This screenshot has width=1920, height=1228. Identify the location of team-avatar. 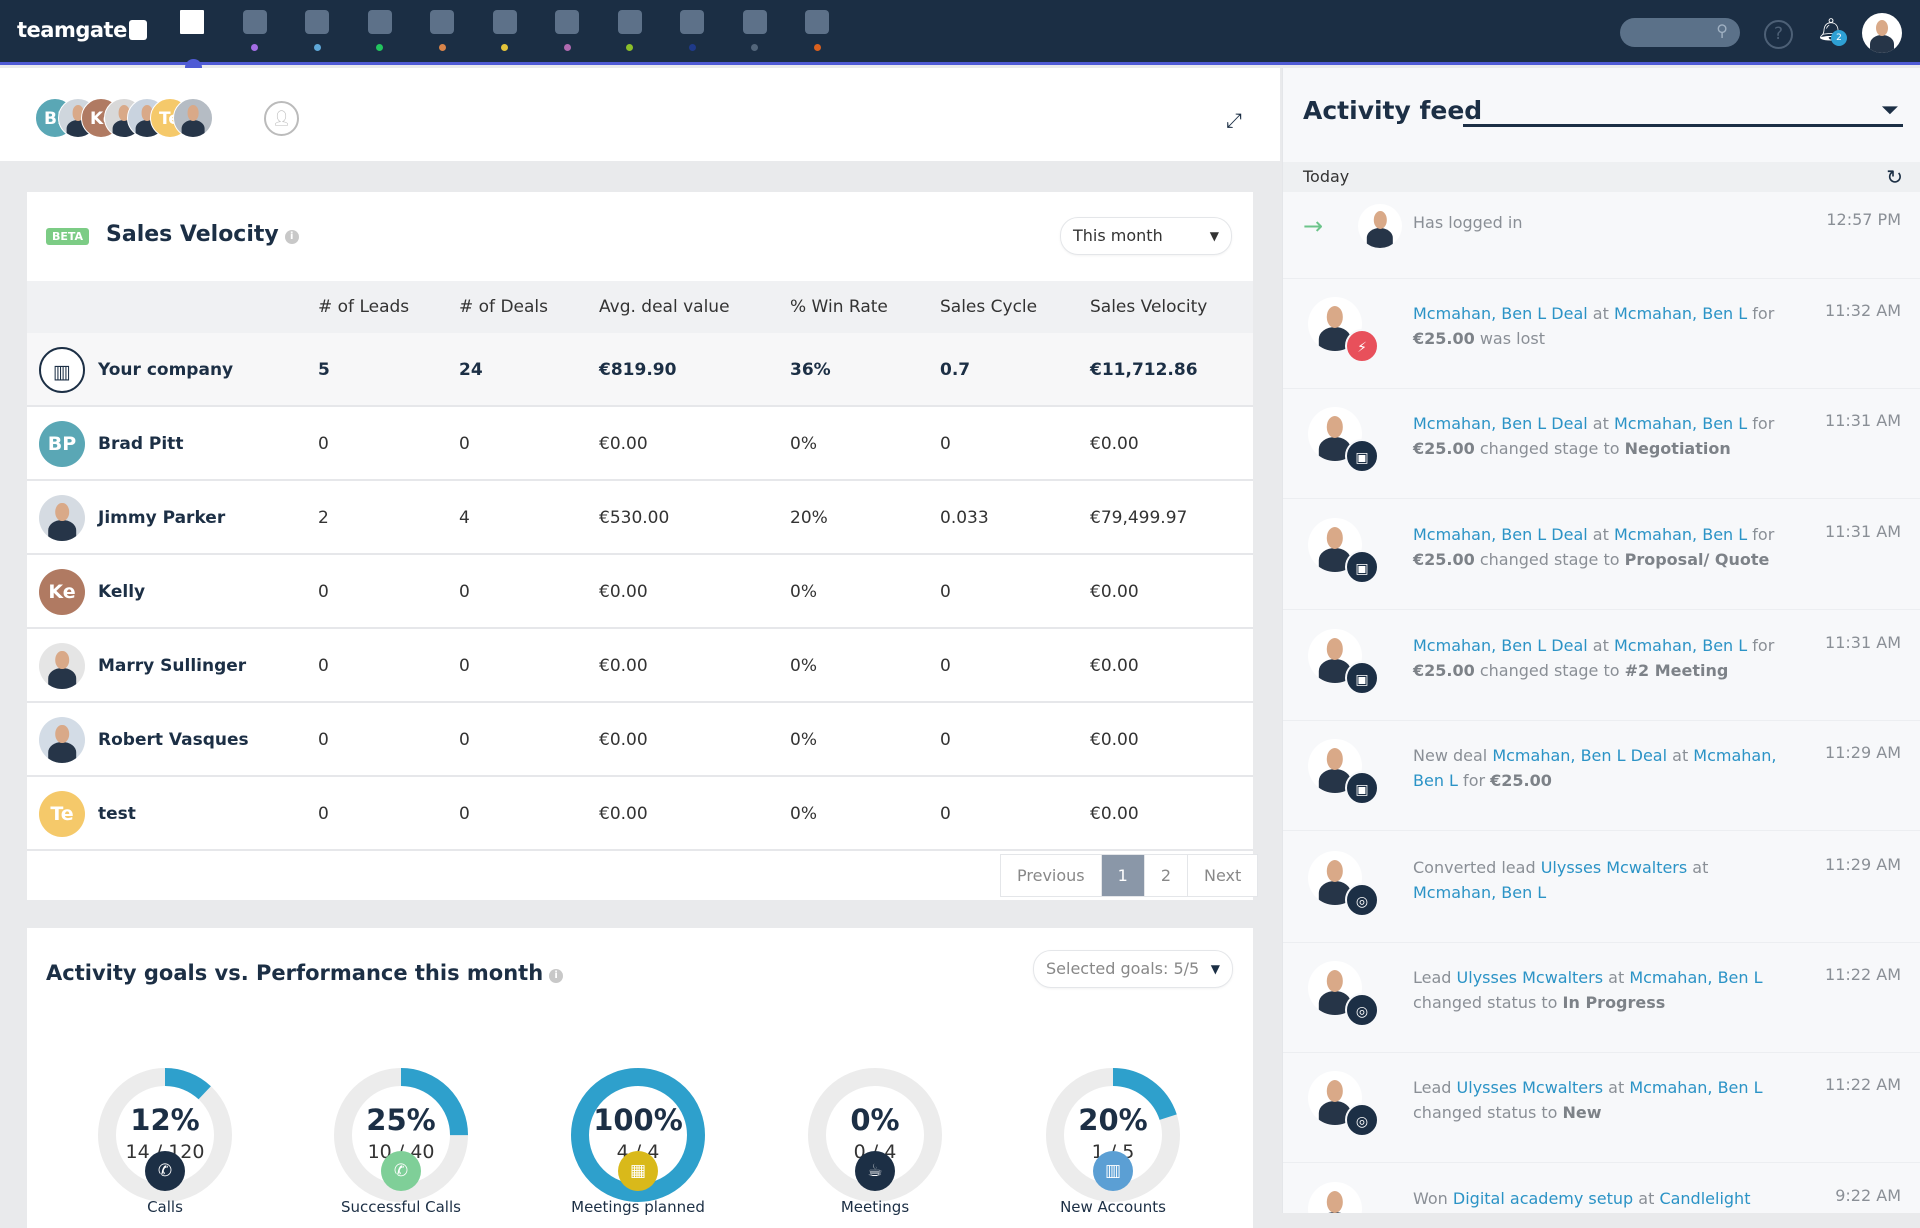
(193, 118).